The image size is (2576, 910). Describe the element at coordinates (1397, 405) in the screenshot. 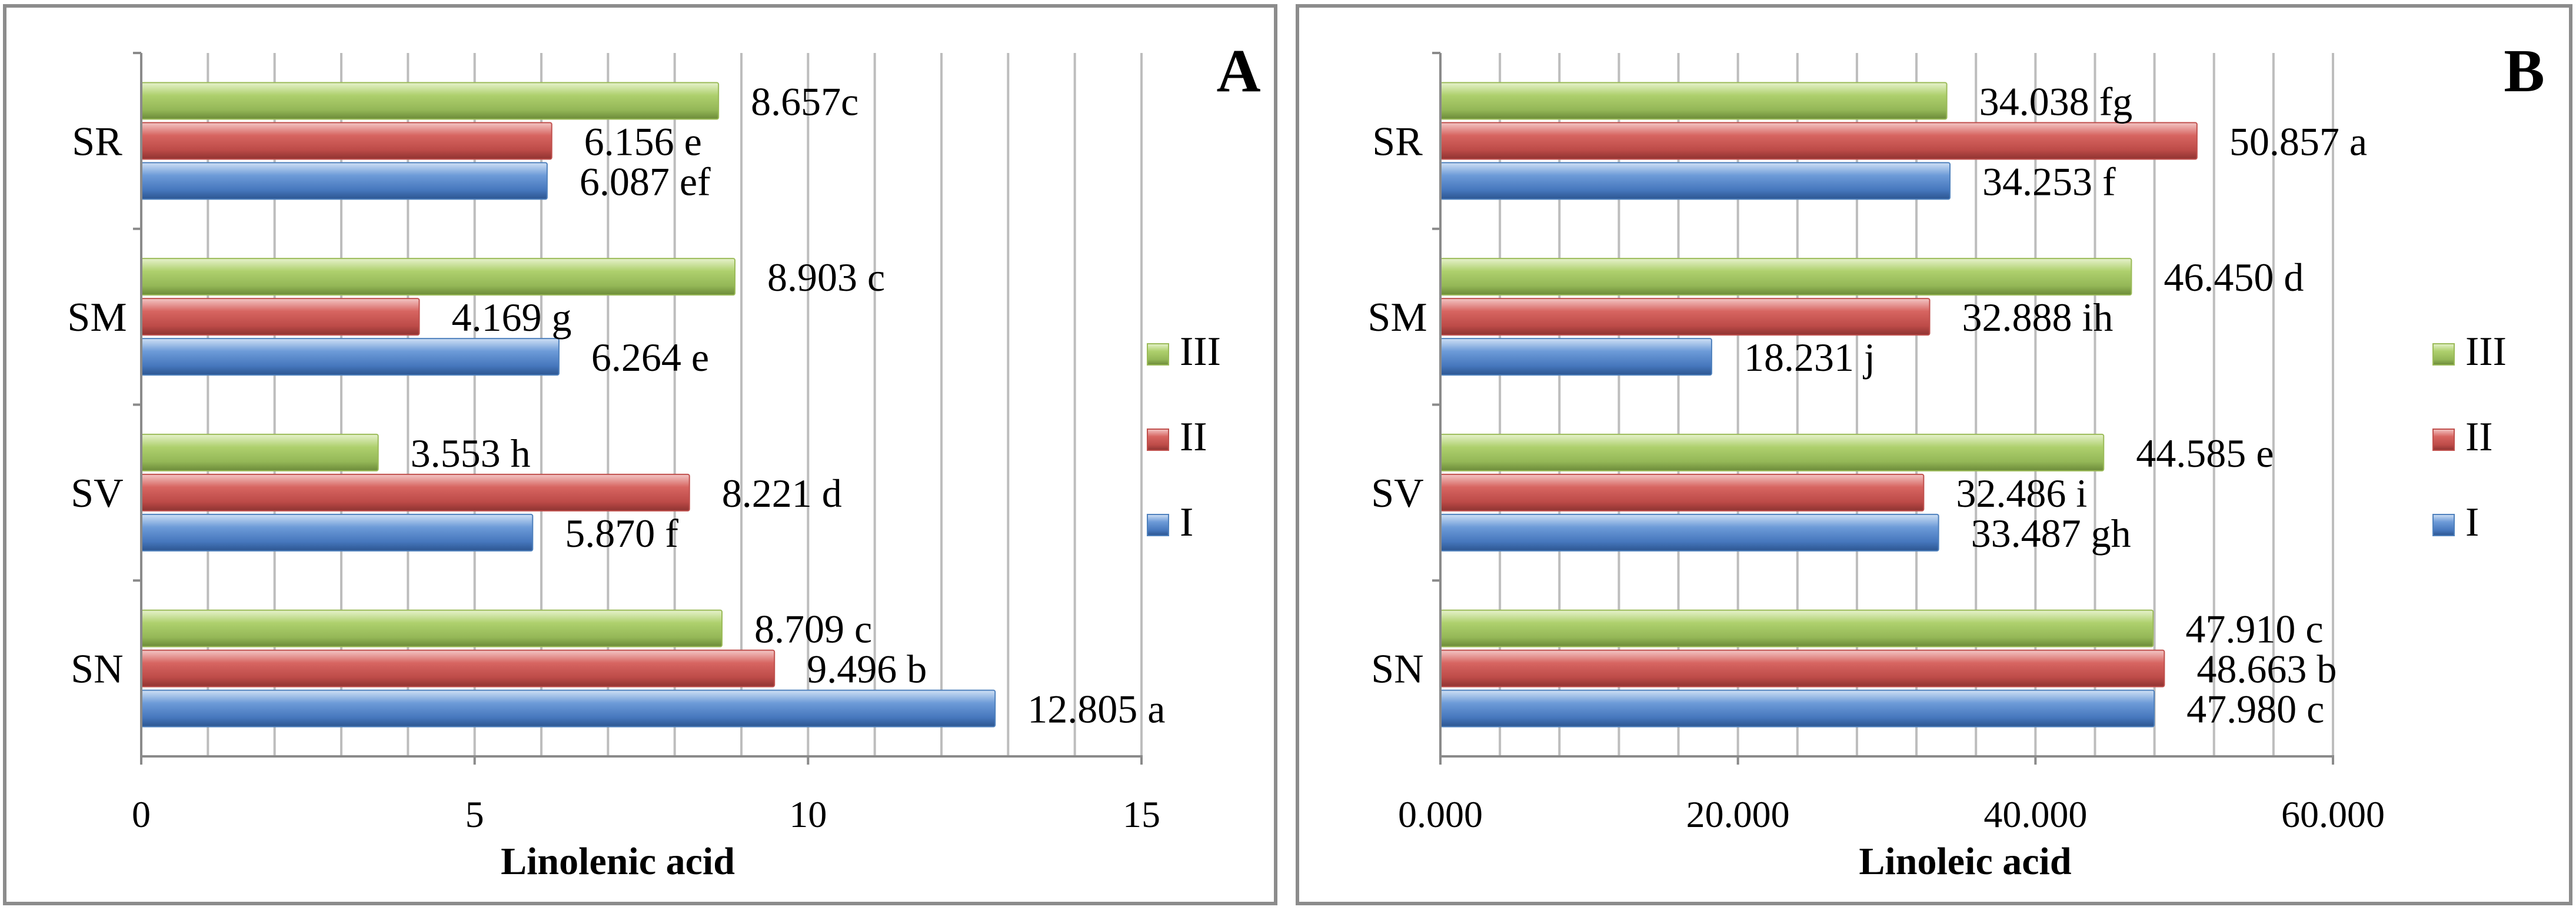

I see `panel-b-category-labels: SN SV SM SR` at that location.